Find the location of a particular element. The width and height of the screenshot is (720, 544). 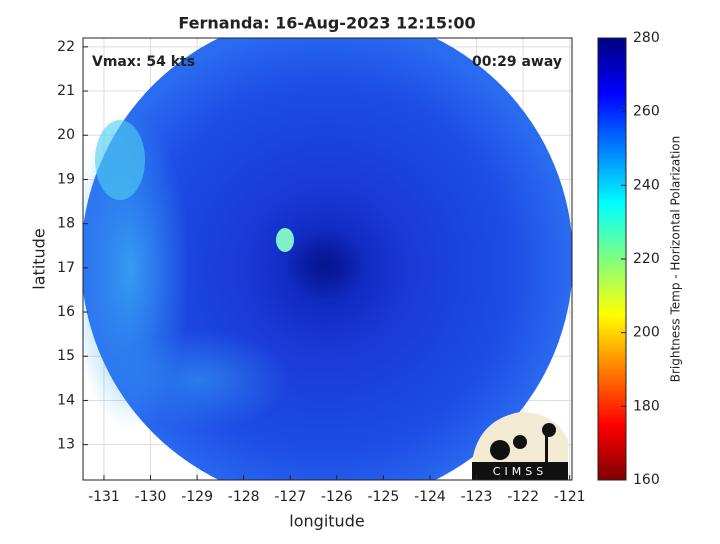

x-tick-label: -122 is located at coordinates (523, 497).